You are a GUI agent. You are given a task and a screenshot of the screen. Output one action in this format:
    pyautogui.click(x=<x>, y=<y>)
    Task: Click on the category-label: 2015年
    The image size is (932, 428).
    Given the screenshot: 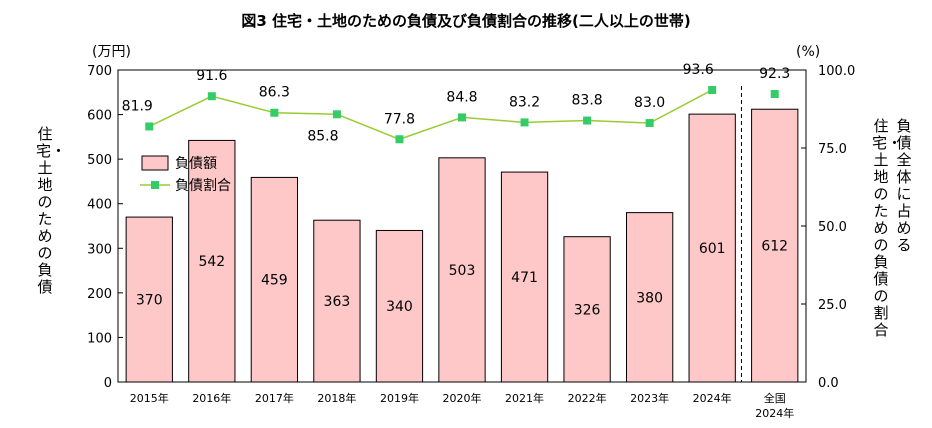 What is the action you would take?
    pyautogui.click(x=149, y=398)
    